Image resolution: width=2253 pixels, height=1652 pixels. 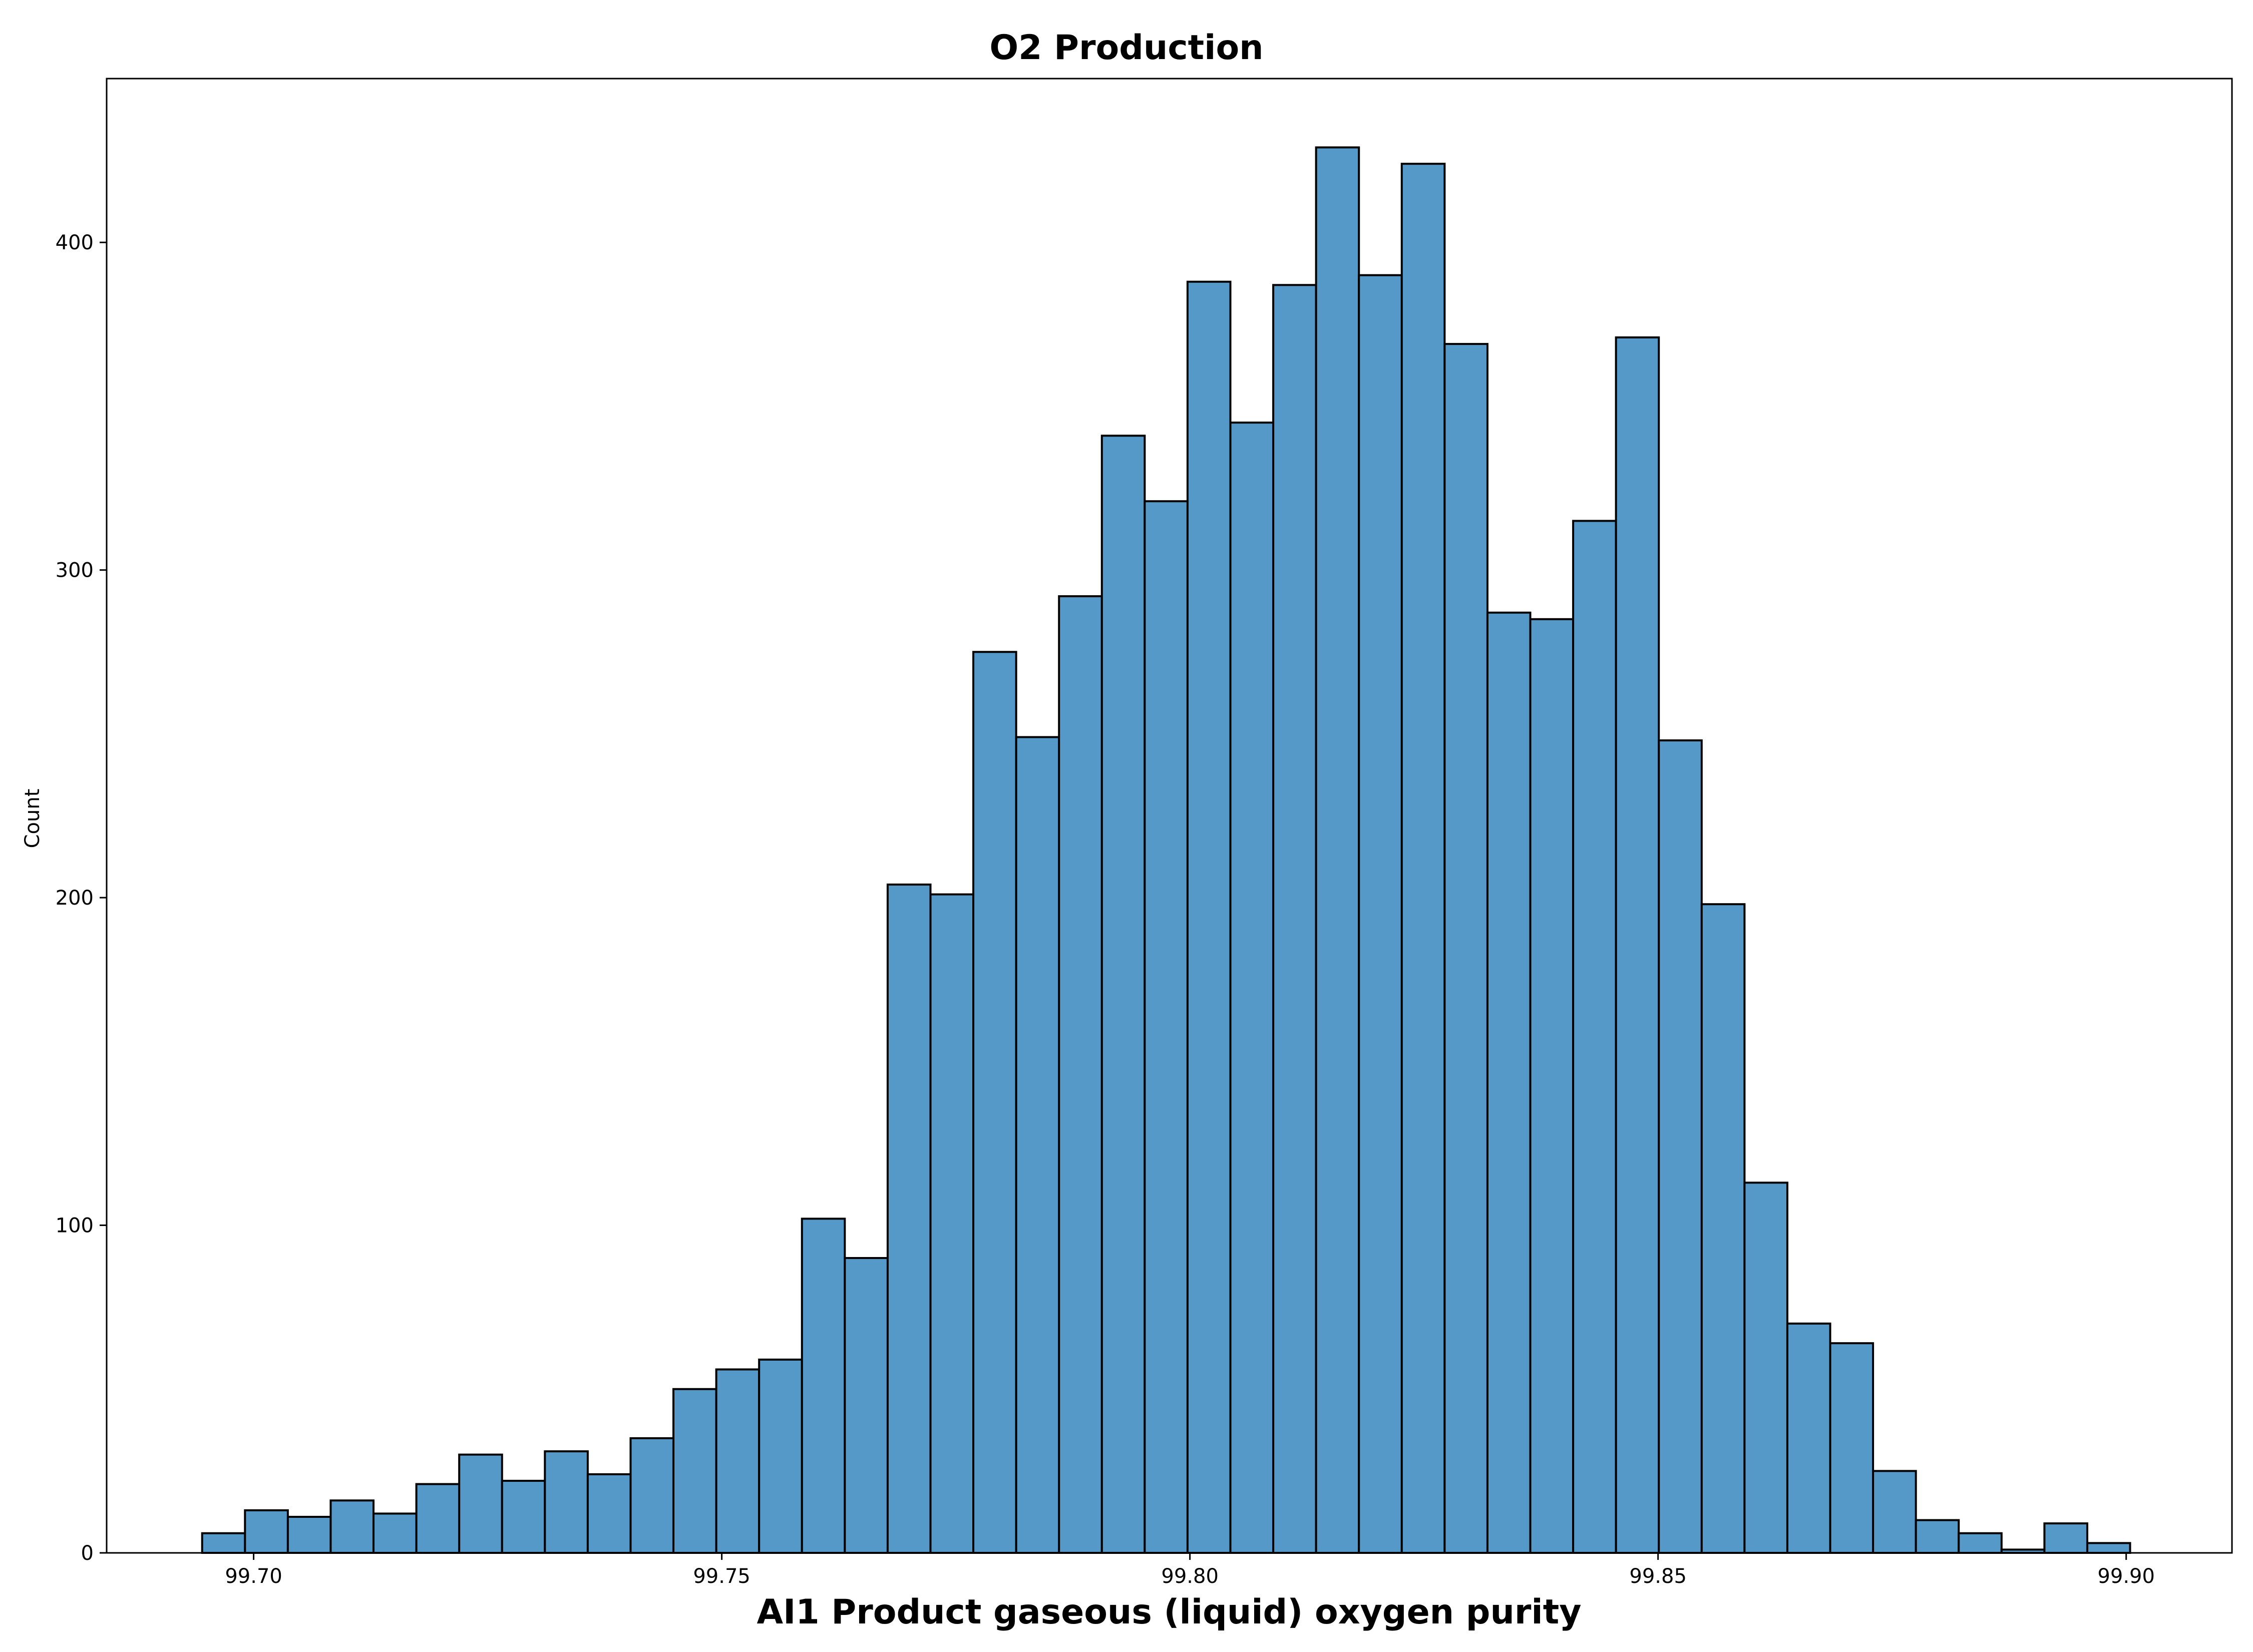 What do you see at coordinates (1190, 1576) in the screenshot?
I see `x-tick-label: 99.80` at bounding box center [1190, 1576].